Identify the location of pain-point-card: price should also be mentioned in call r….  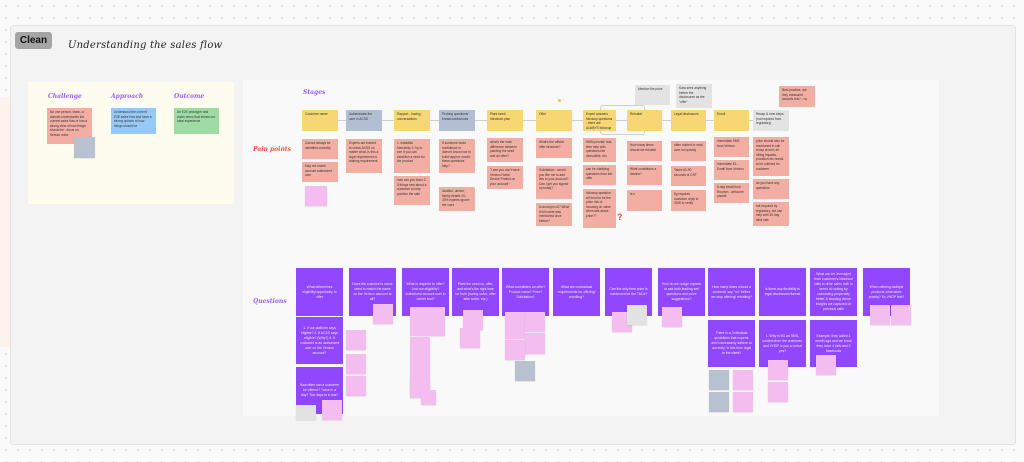
(771, 156).